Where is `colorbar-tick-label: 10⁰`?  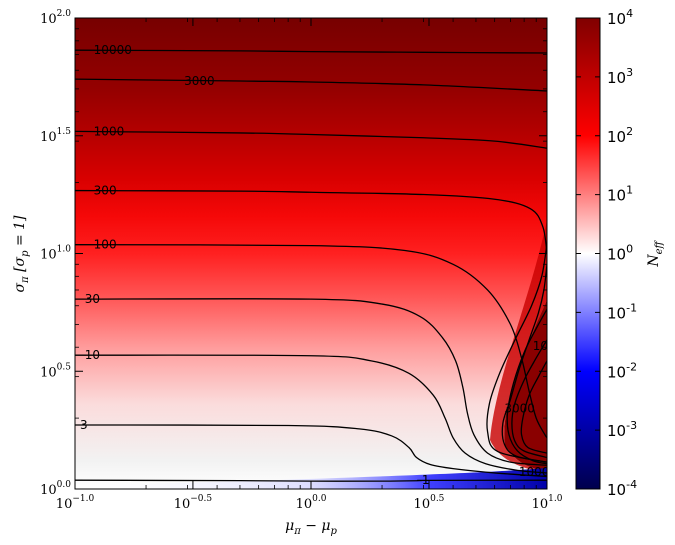
colorbar-tick-label: 10⁰ is located at coordinates (620, 253).